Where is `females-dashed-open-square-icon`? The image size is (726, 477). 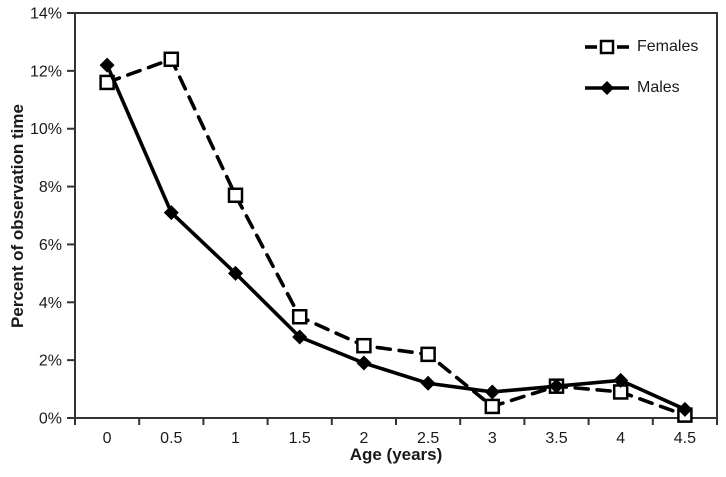
females-dashed-open-square-icon is located at coordinates (607, 47).